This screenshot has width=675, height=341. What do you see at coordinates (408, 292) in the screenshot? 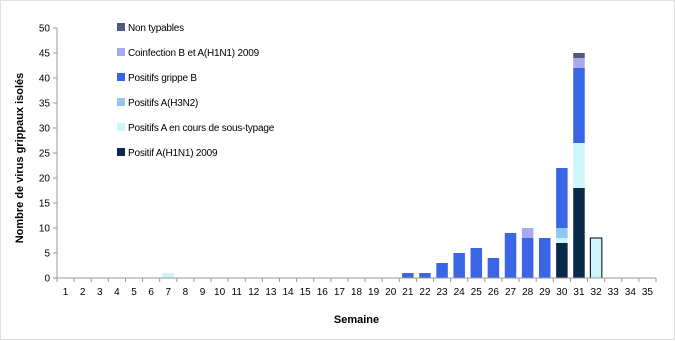
I see `x-tick-label: 21` at bounding box center [408, 292].